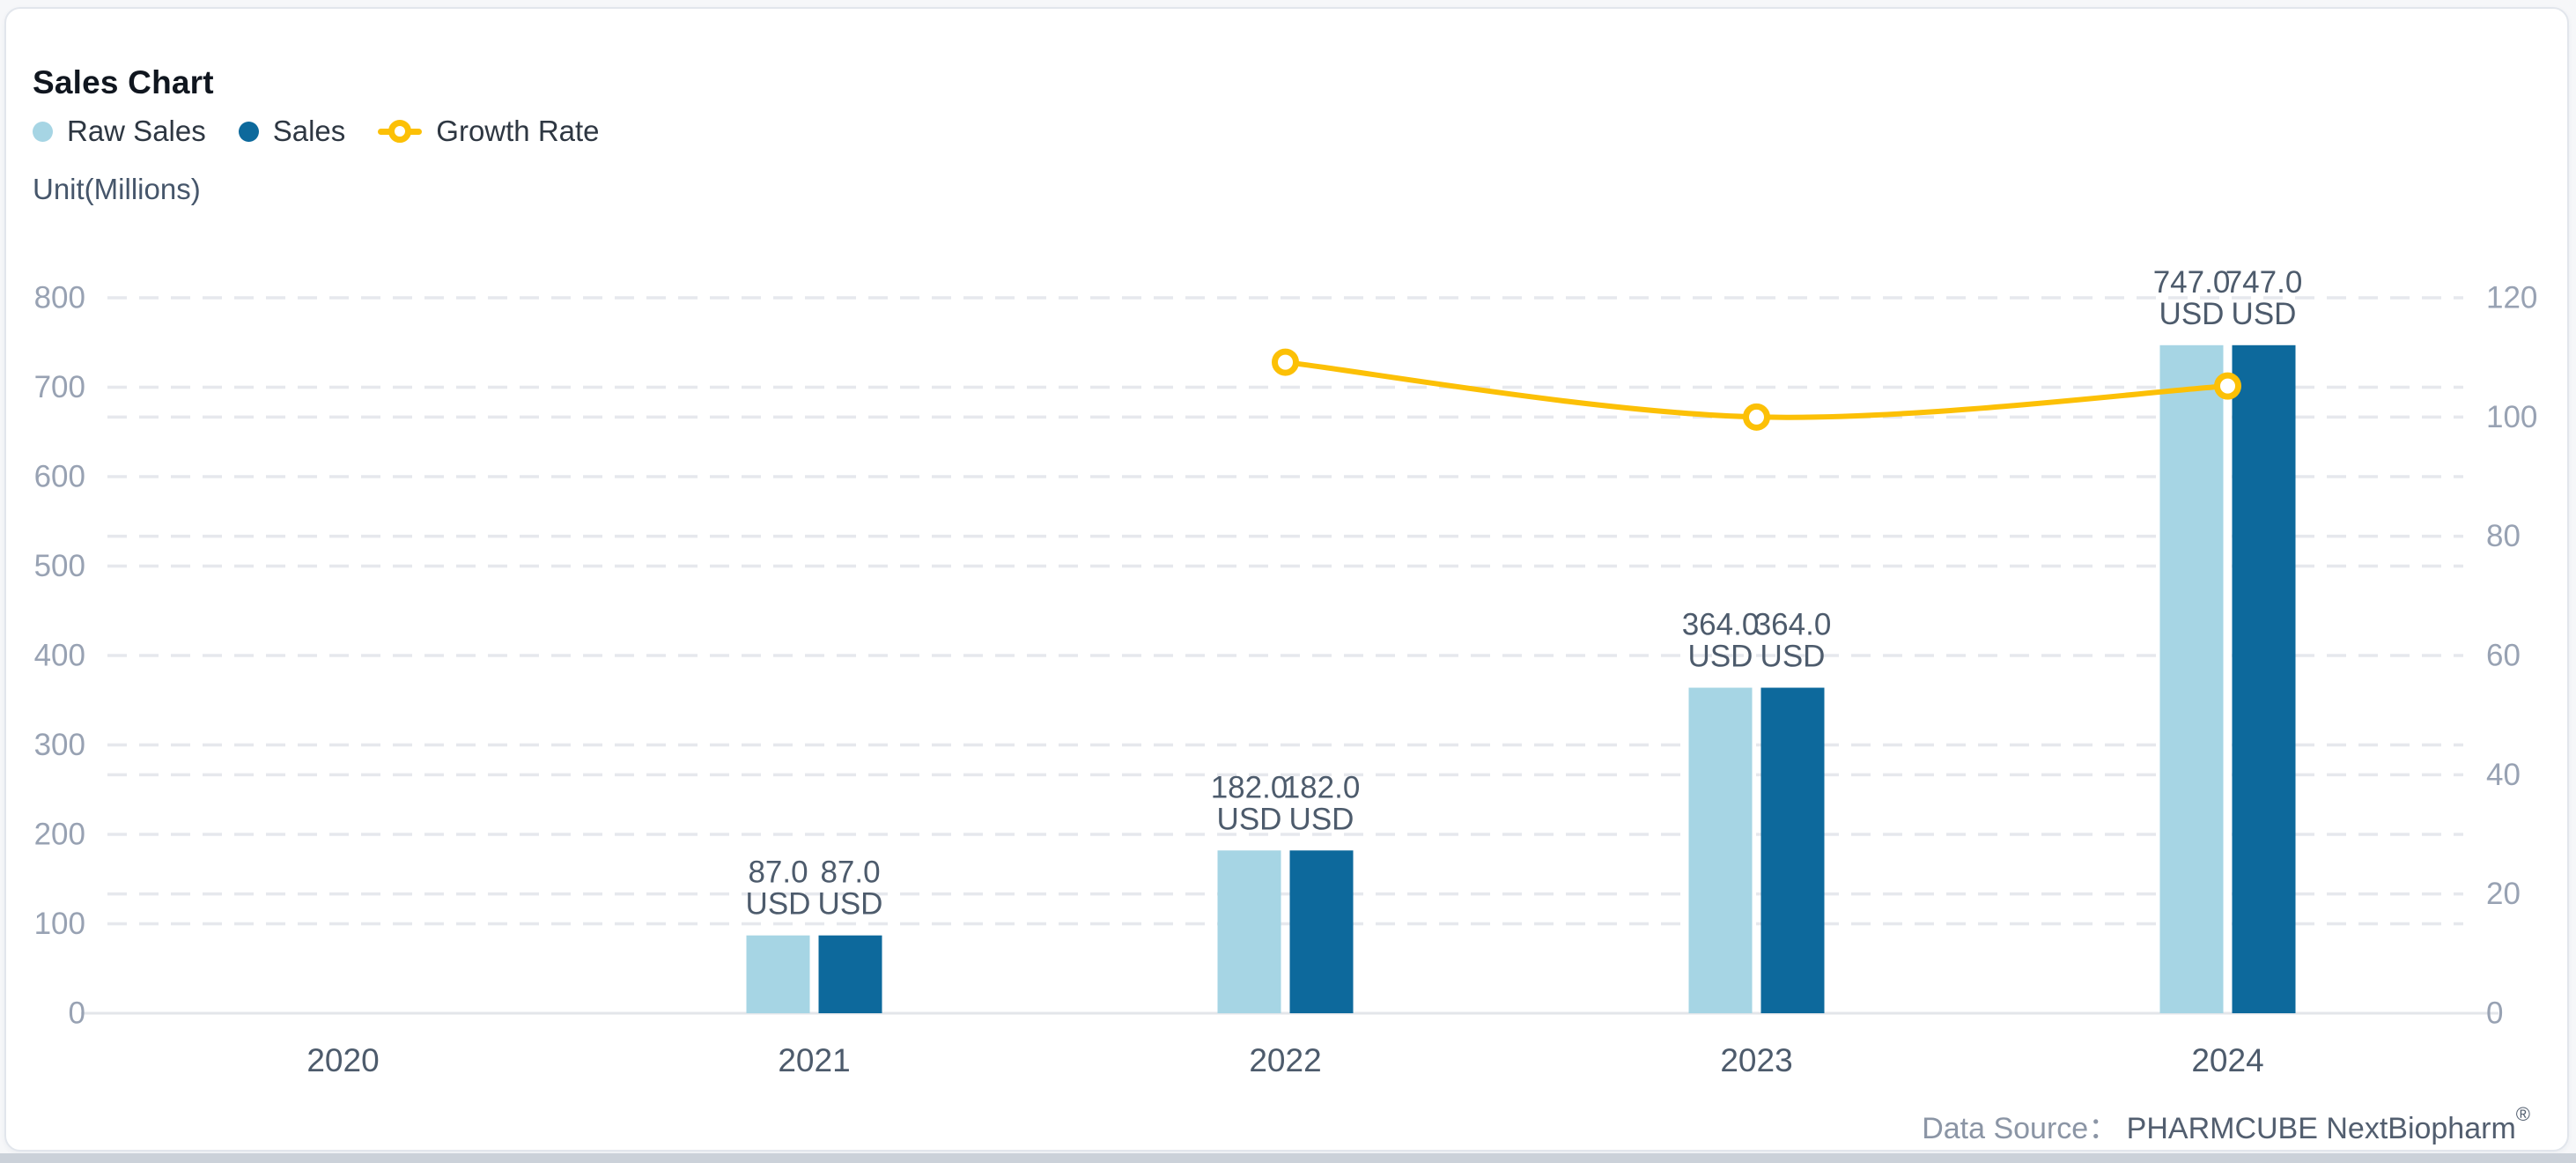 Image resolution: width=2576 pixels, height=1163 pixels. Describe the element at coordinates (59, 924) in the screenshot. I see `y-axis-left-tick: 100` at that location.